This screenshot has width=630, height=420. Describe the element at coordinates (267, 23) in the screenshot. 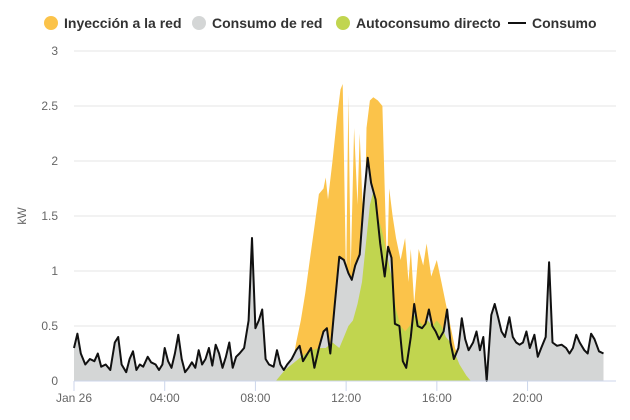

I see `legend-label-consumo-red: Consumo de red` at that location.